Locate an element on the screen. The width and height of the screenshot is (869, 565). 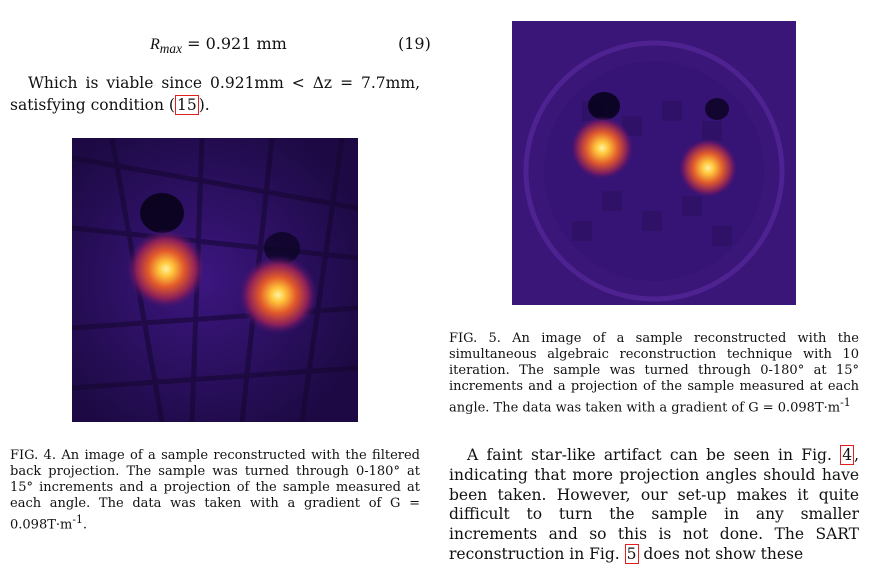
equation-19: Rmax = 0.921 mm is located at coordinates (218, 45).